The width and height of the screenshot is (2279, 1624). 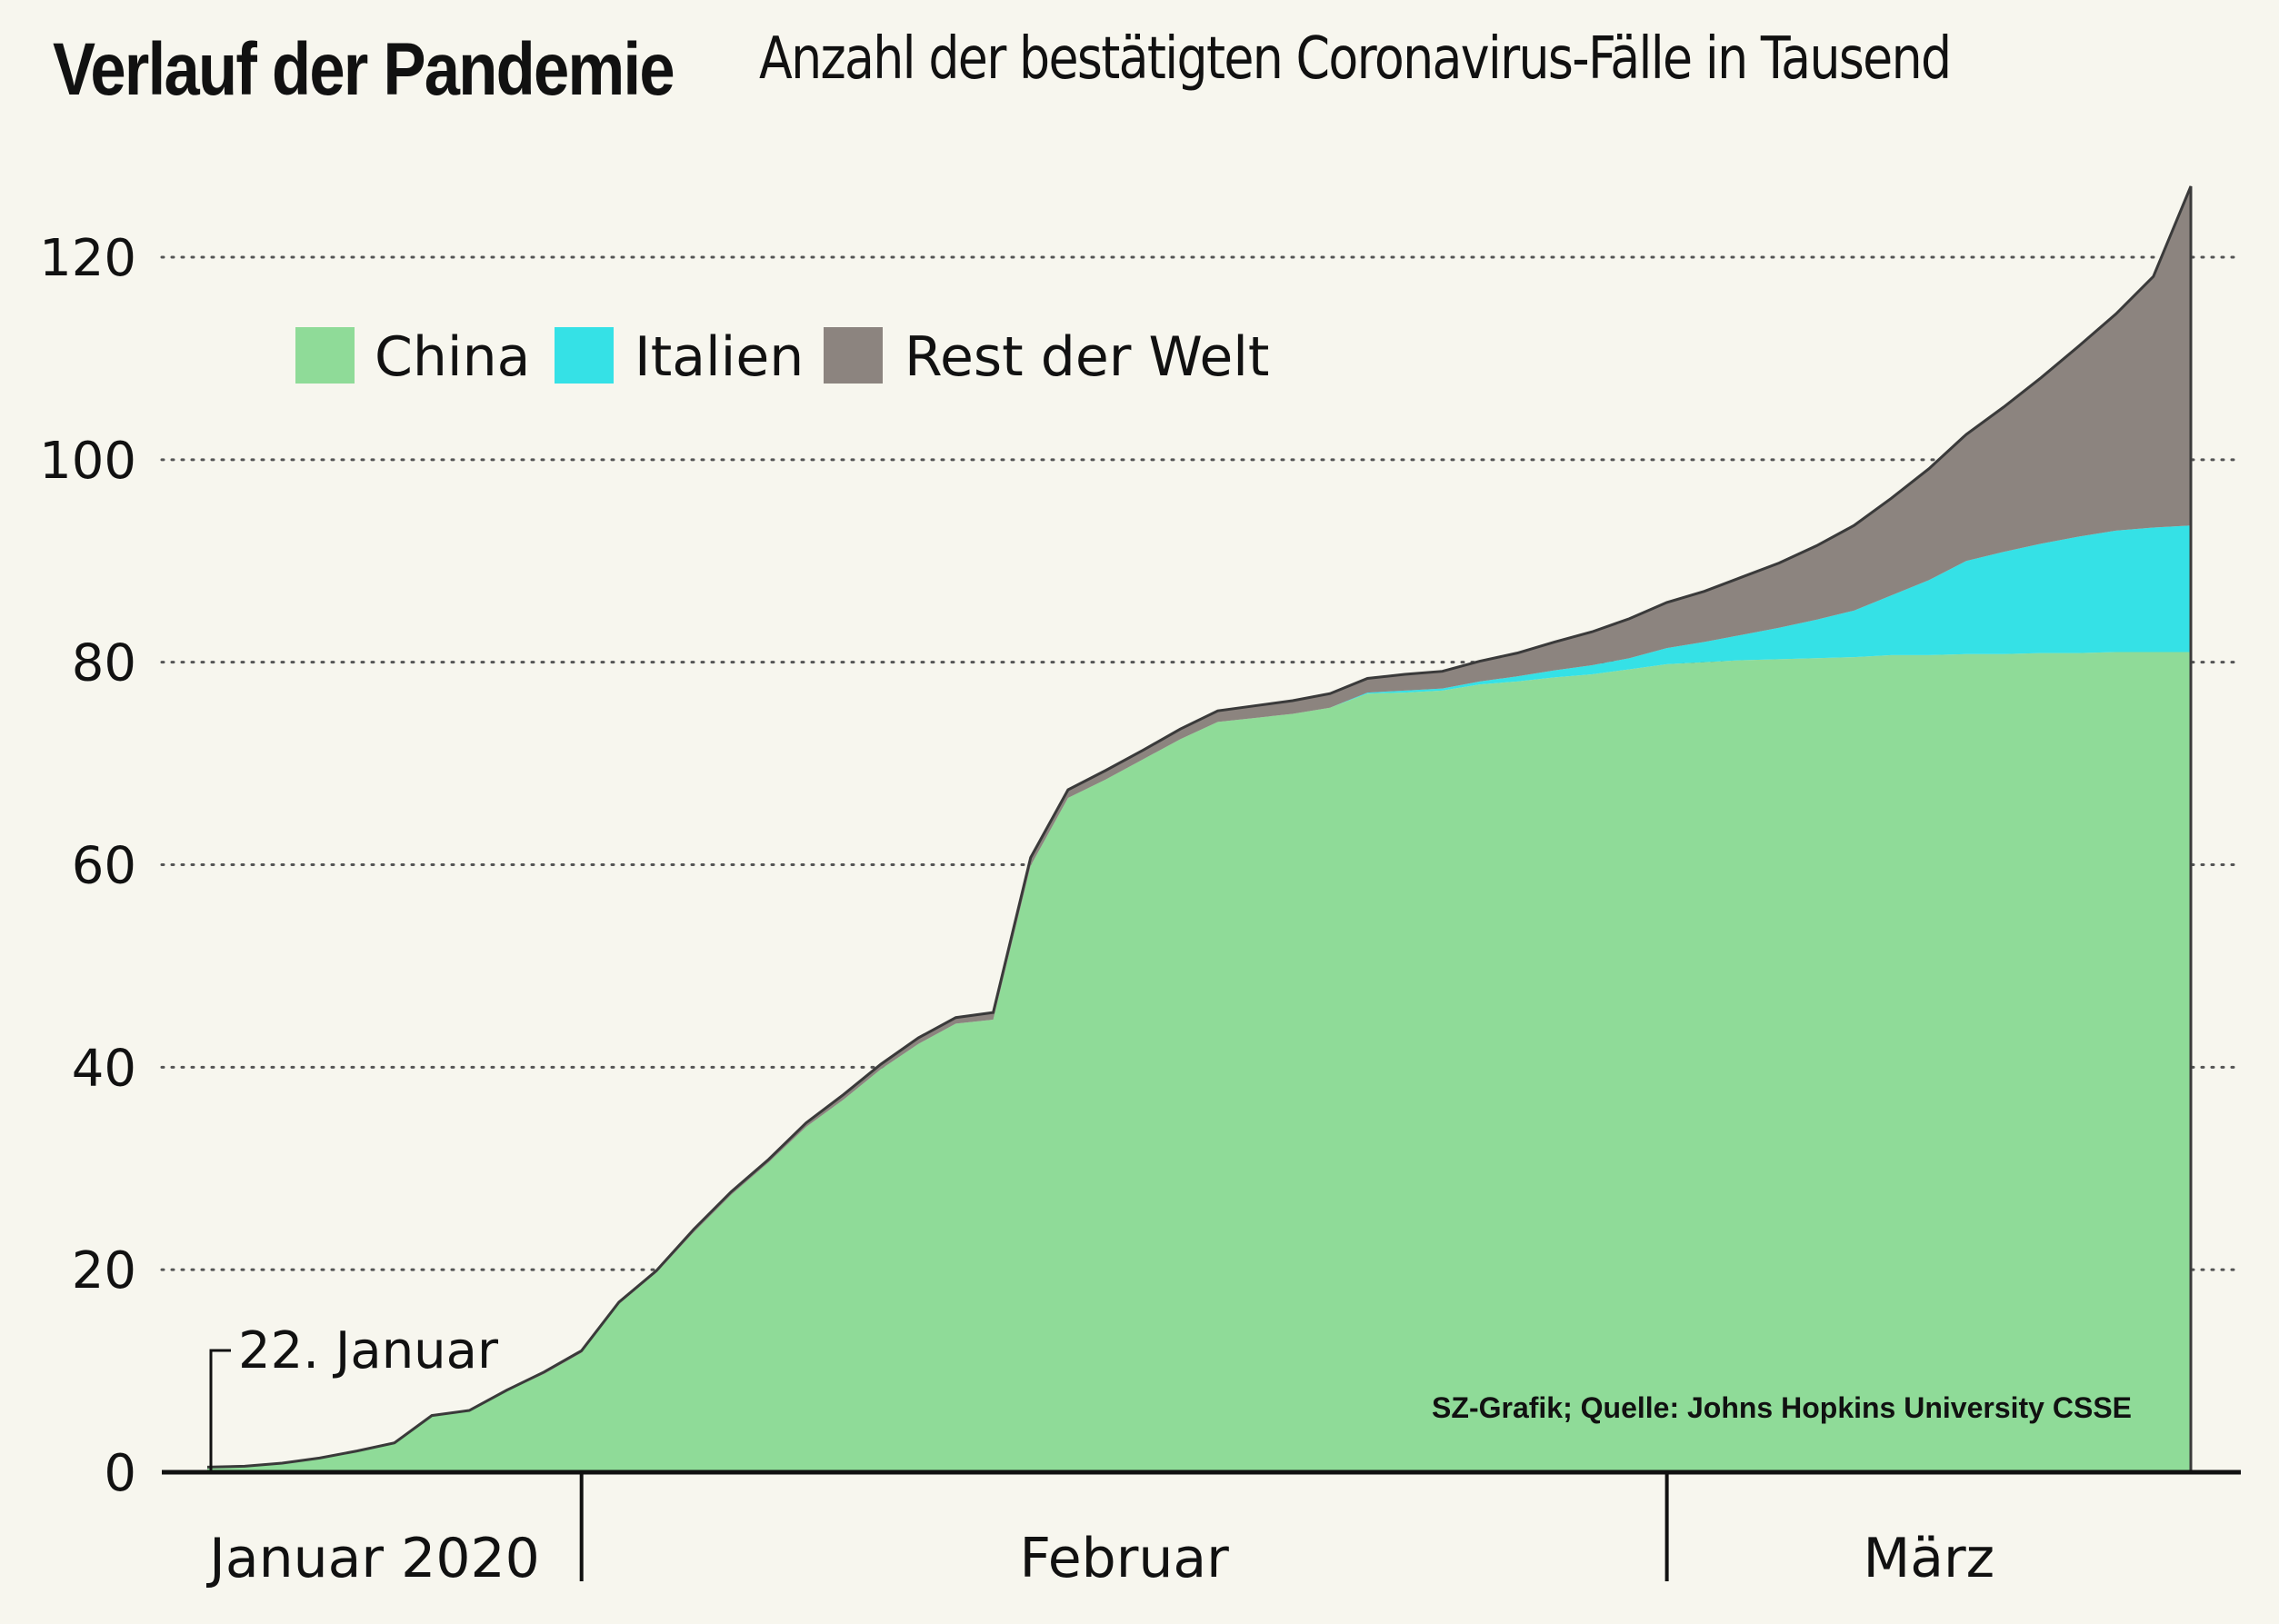 I want to click on y-tick-label-0: 0, so click(x=120, y=1473).